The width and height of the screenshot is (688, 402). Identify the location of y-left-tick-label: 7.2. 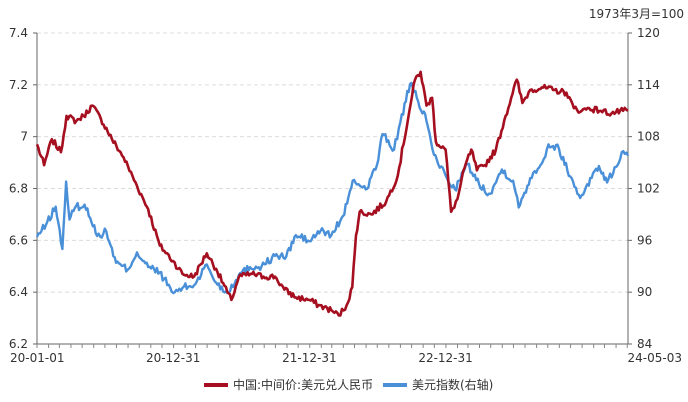
(18, 85).